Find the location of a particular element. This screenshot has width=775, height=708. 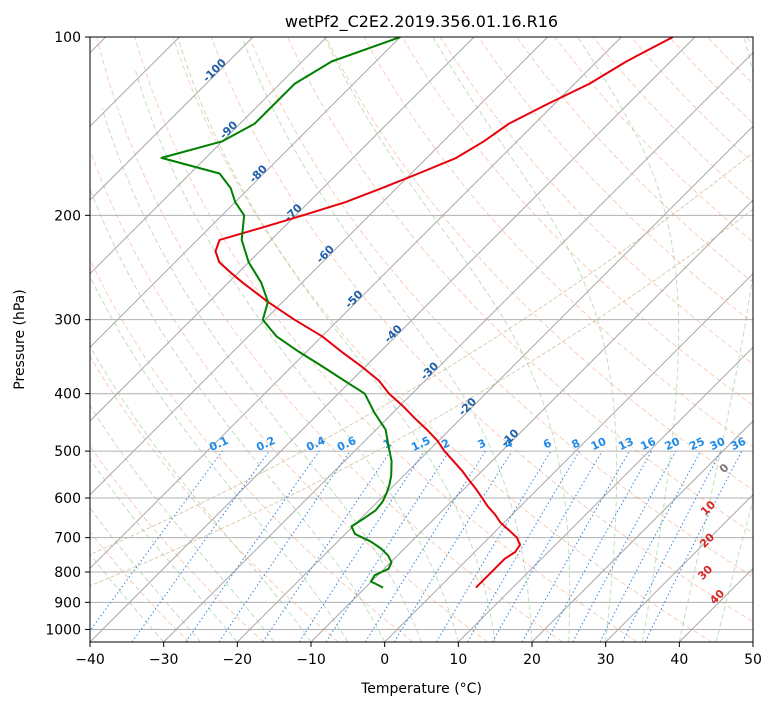

chart-title: wetPf2_C2E2.2019.356.01.16.R16 is located at coordinates (421, 22).